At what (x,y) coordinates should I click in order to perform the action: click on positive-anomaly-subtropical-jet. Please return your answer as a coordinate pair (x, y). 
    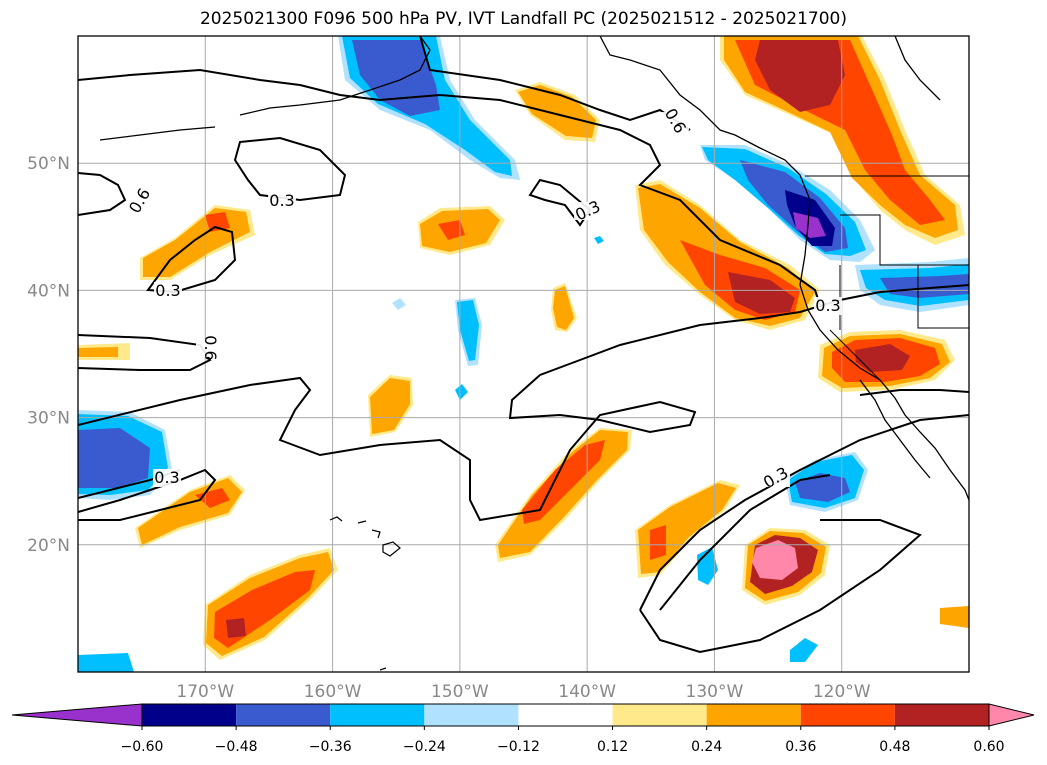
    Looking at the image, I should click on (563, 495).